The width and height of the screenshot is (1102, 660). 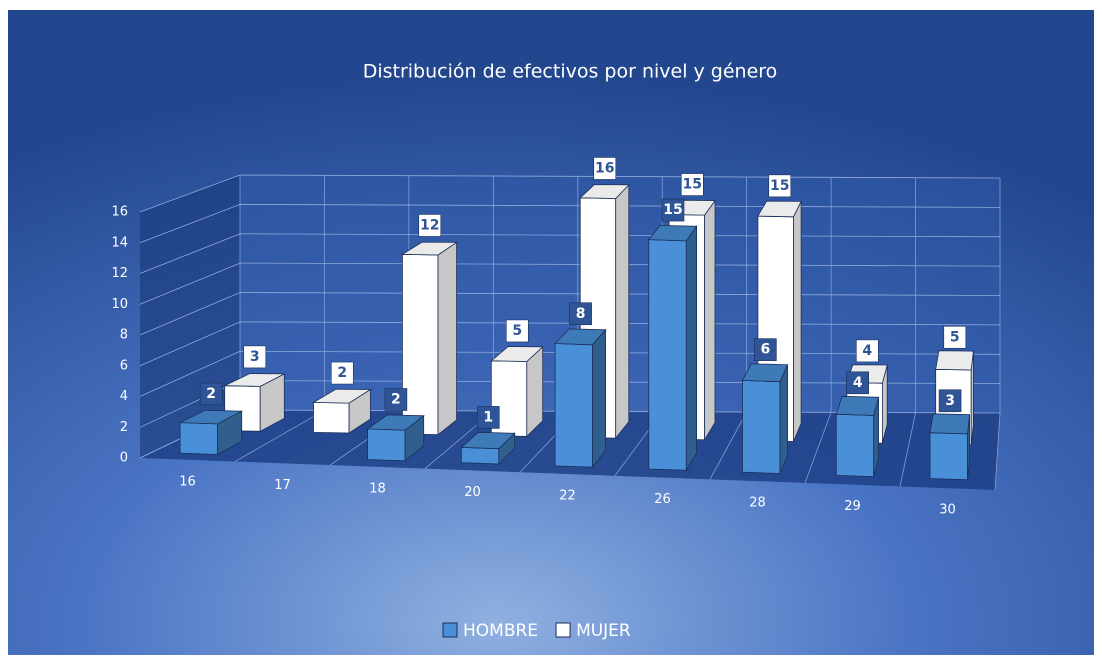 What do you see at coordinates (488, 417) in the screenshot?
I see `data-label: 1` at bounding box center [488, 417].